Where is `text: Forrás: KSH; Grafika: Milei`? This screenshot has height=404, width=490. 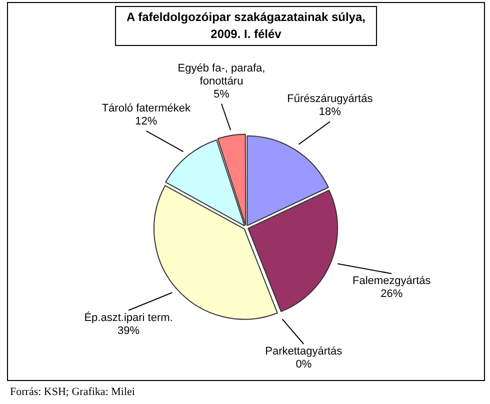
text: Forrás: KSH; Grafika: Milei is located at coordinates (72, 392).